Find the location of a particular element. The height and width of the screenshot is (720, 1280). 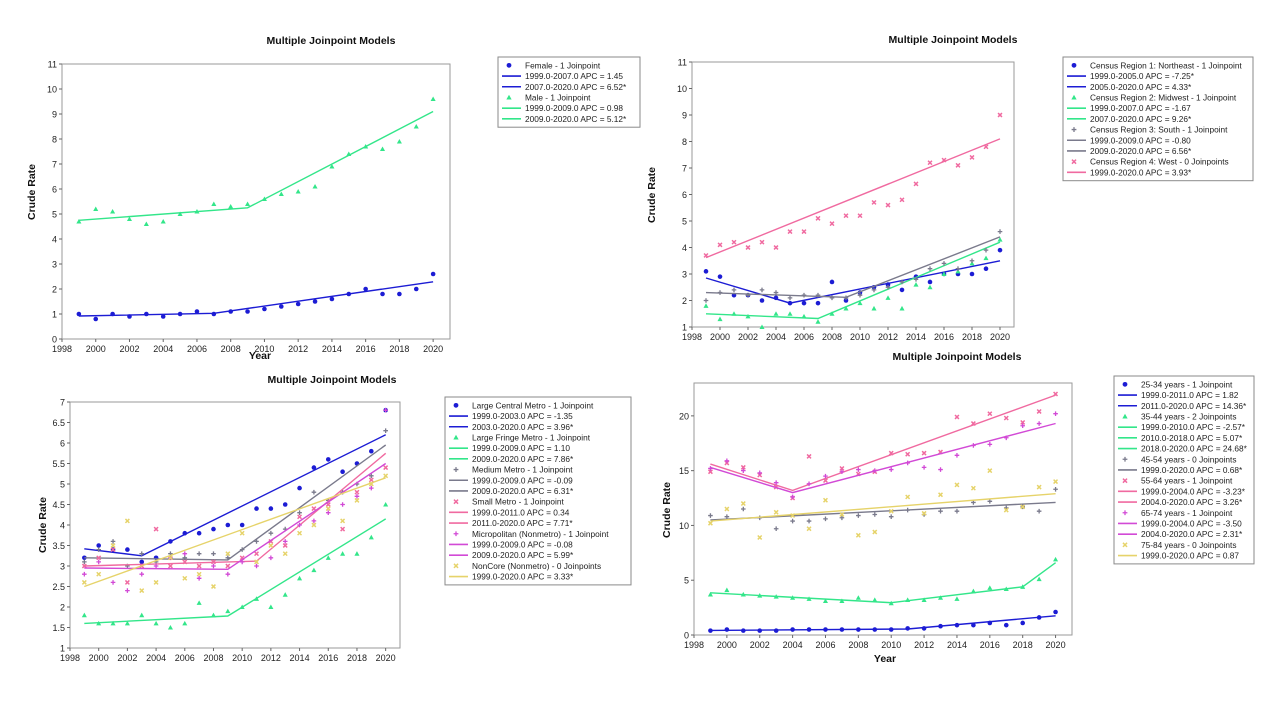

legend-box is located at coordinates (569, 92).